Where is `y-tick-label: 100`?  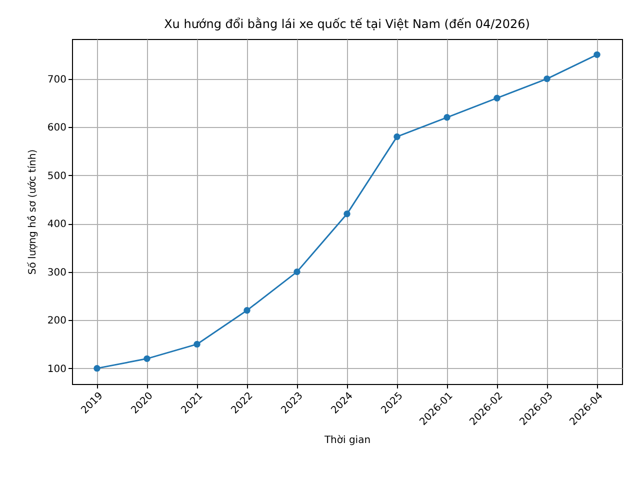
y-tick-label: 100 is located at coordinates (56, 369).